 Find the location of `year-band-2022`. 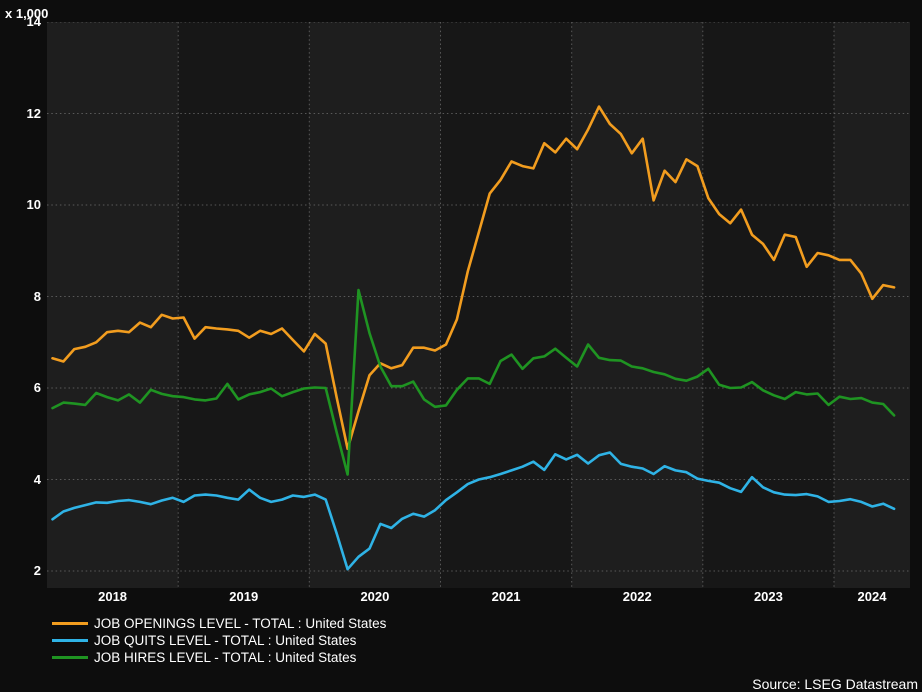

year-band-2022 is located at coordinates (637, 305).